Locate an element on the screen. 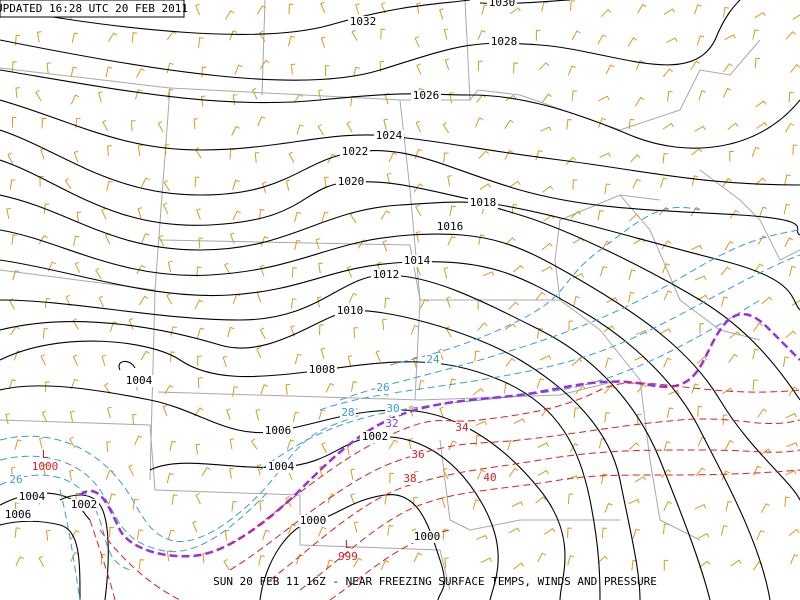 The width and height of the screenshot is (800, 600). isobar-label: 1026 is located at coordinates (426, 95).